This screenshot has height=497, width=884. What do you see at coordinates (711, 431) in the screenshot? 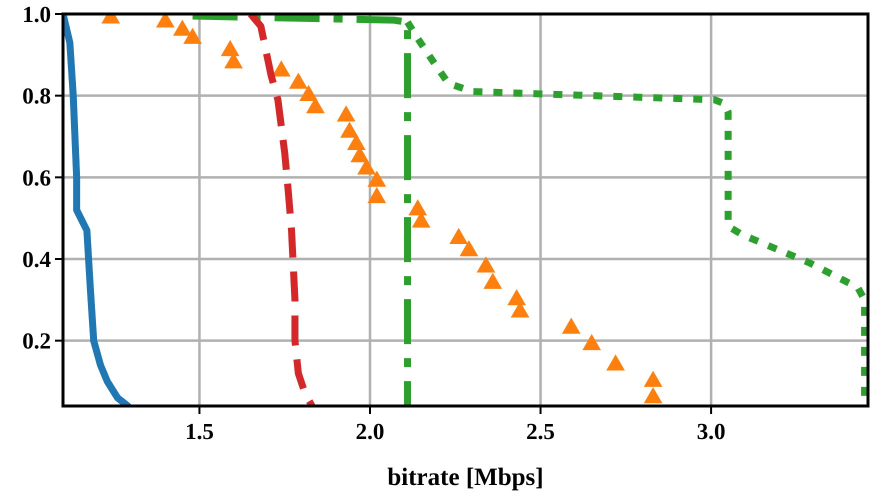
I see `x-tick-label: 3.0` at bounding box center [711, 431].